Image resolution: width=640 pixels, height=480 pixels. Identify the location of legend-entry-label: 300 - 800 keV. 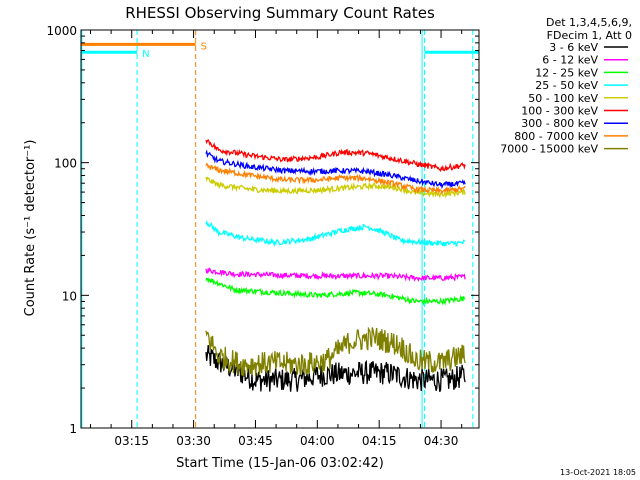
(559, 123).